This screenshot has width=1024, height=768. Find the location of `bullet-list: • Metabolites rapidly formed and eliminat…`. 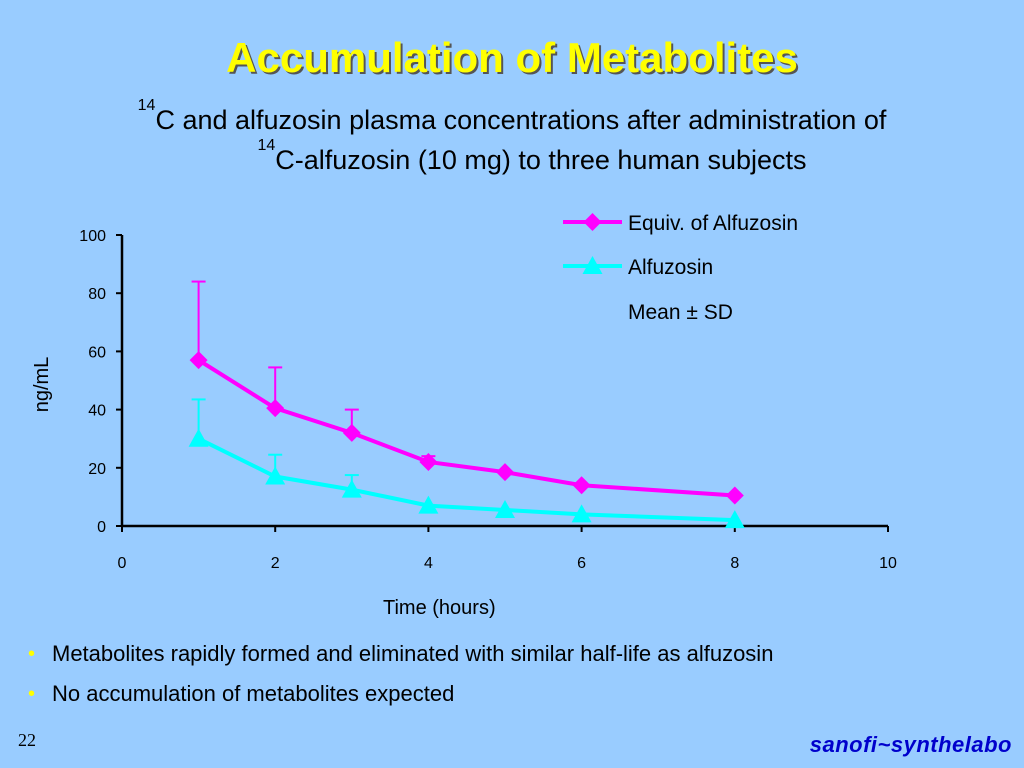

bullet-list: • Metabolites rapidly formed and eliminat… is located at coordinates (518, 674).